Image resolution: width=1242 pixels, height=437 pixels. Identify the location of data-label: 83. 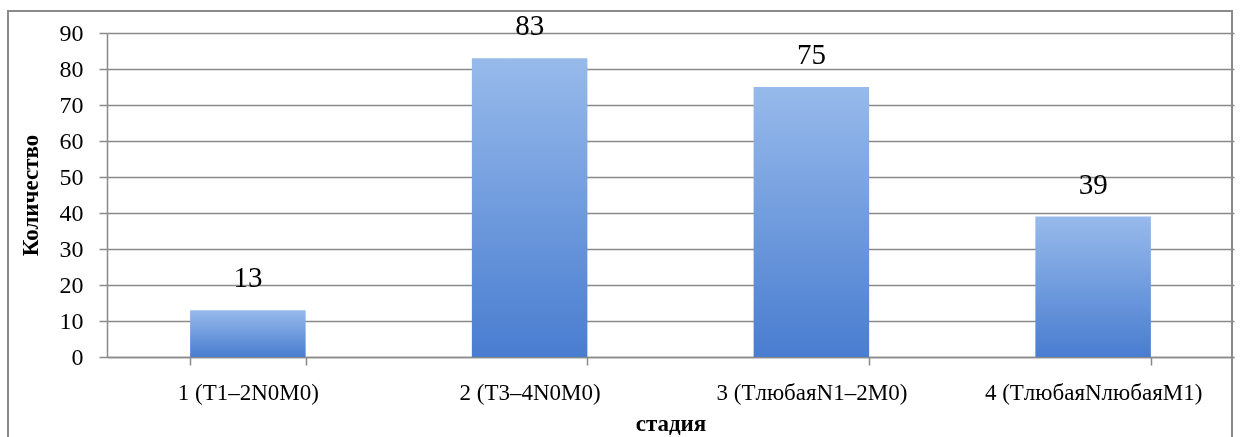
(530, 25).